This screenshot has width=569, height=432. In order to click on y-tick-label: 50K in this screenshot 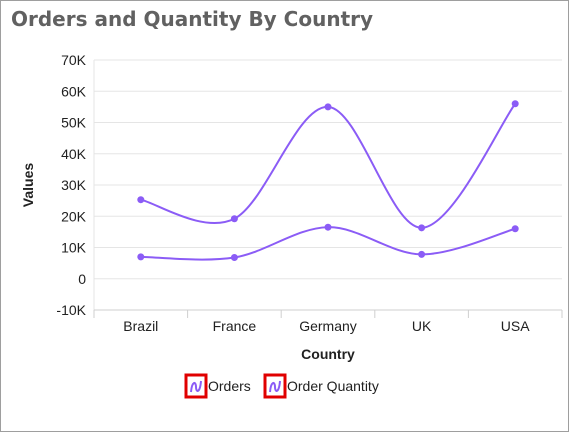, I will do `click(74, 123)`.